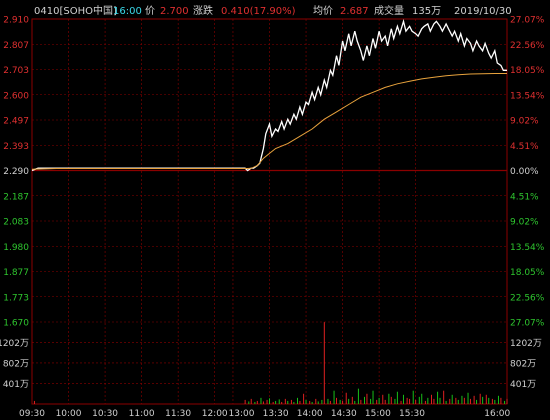  Describe the element at coordinates (16, 324) in the screenshot. I see `price-tick-label: 1.670` at that location.